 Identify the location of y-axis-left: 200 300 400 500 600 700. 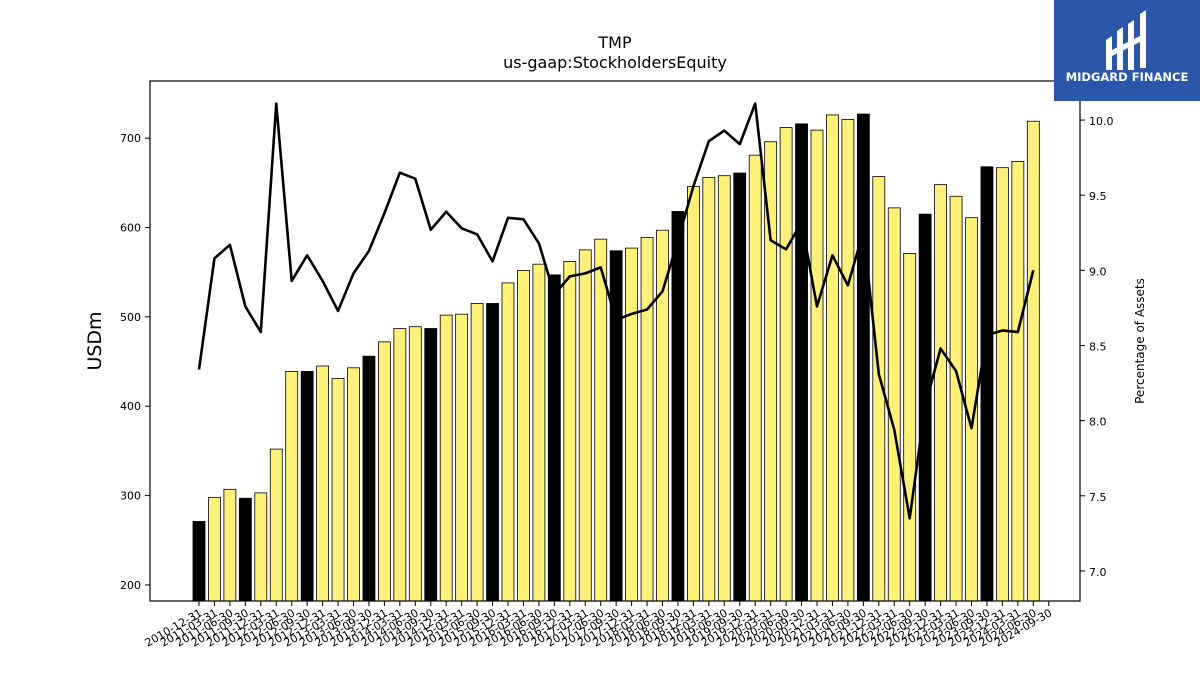
(135, 362).